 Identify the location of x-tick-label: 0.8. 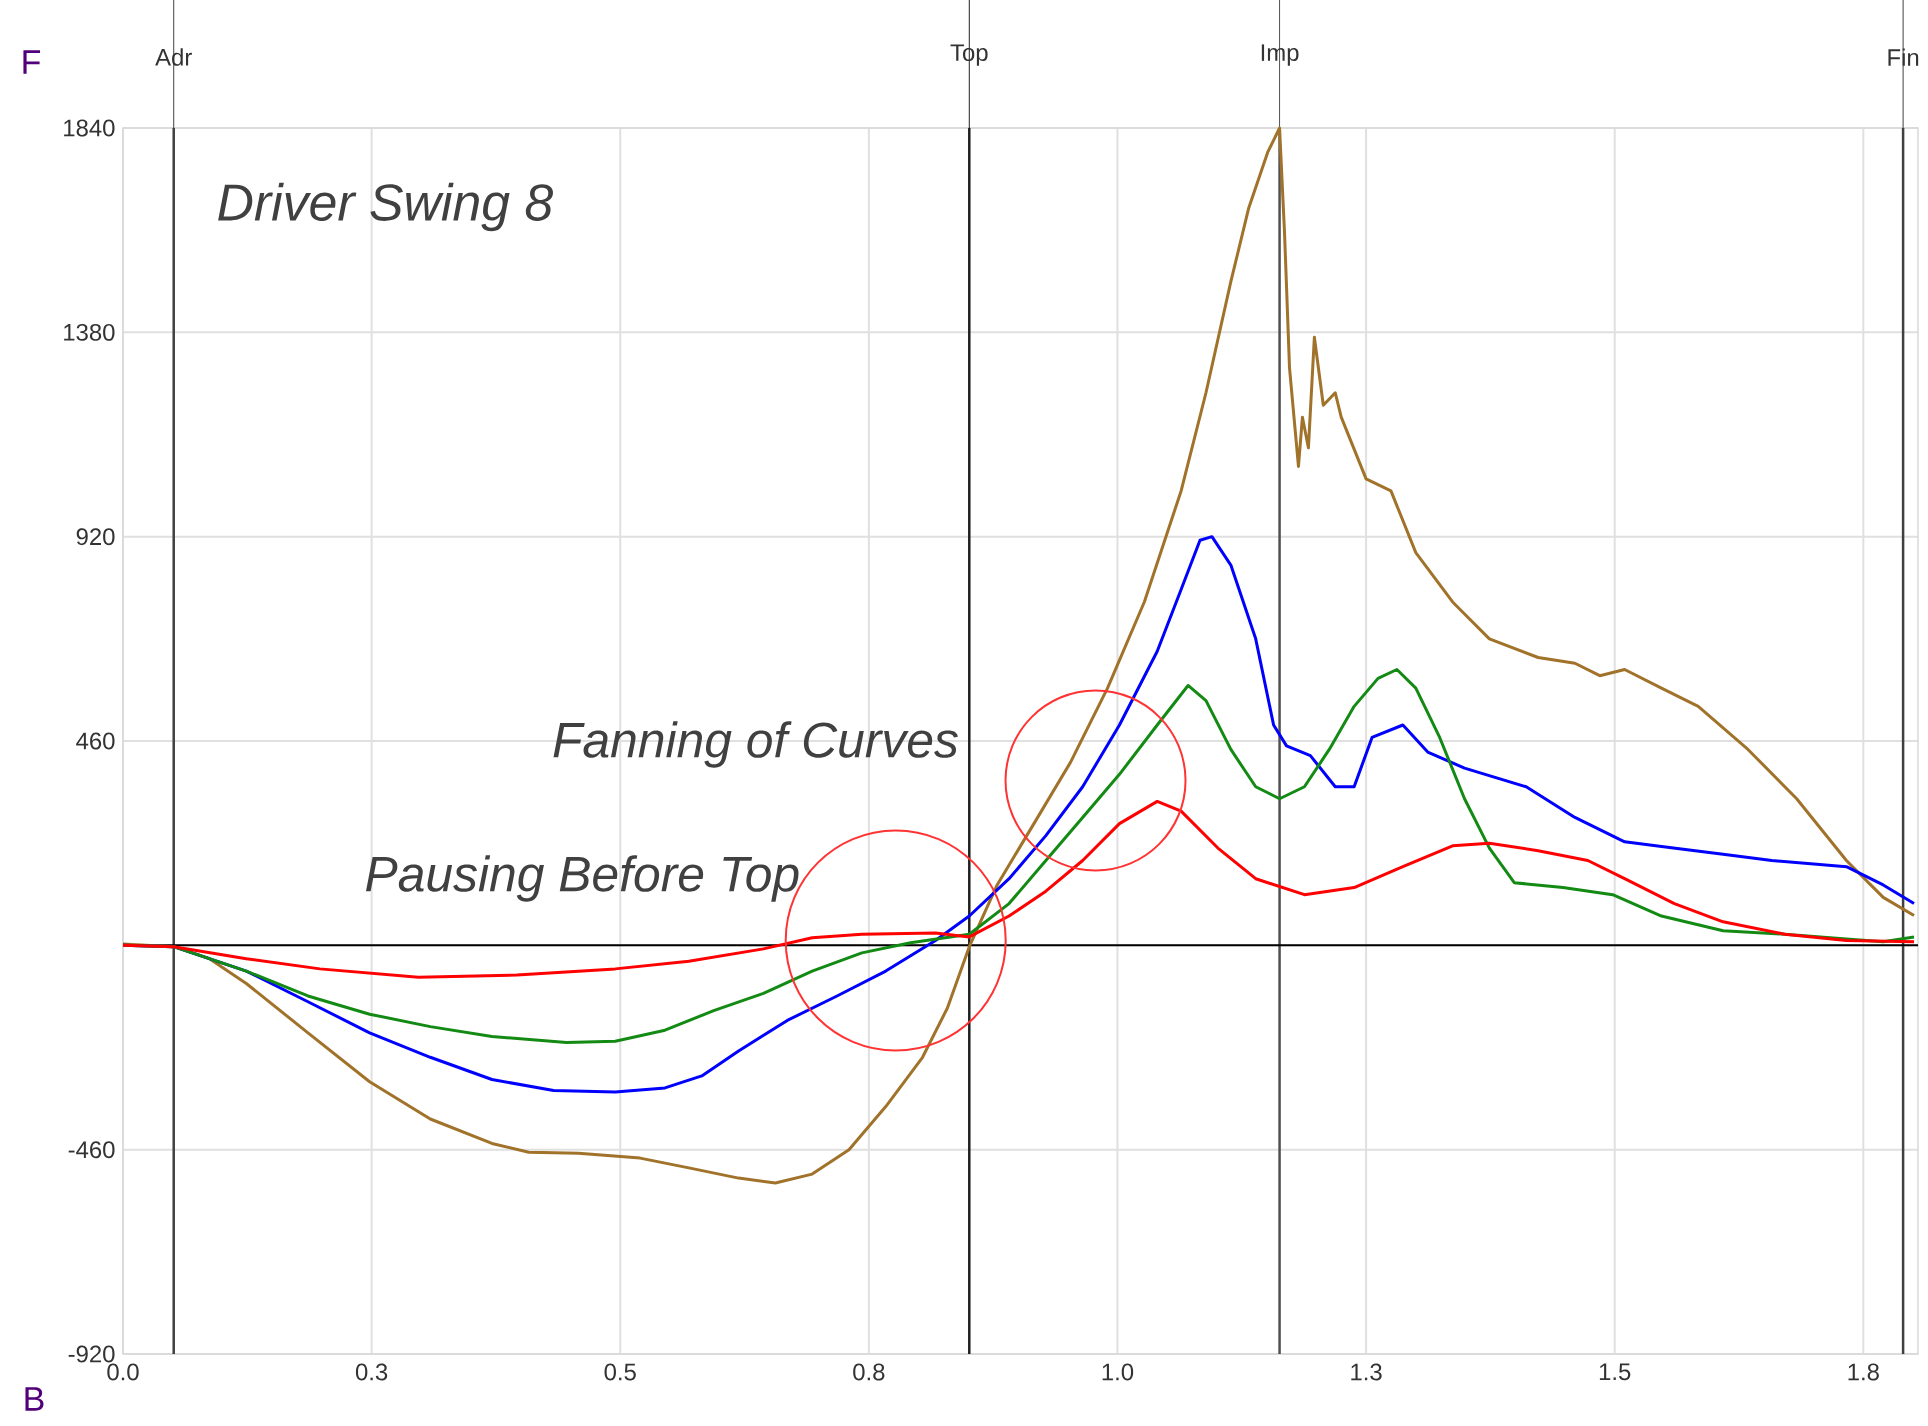
(869, 1372).